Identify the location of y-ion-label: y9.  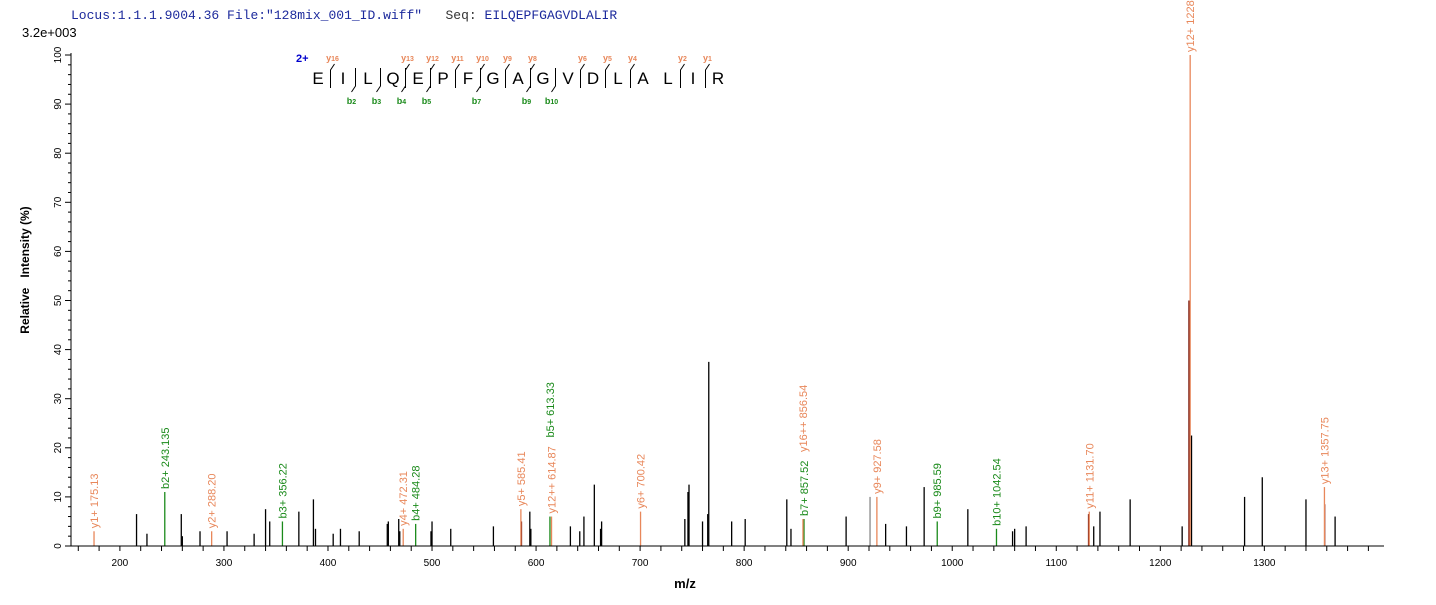
(507, 58).